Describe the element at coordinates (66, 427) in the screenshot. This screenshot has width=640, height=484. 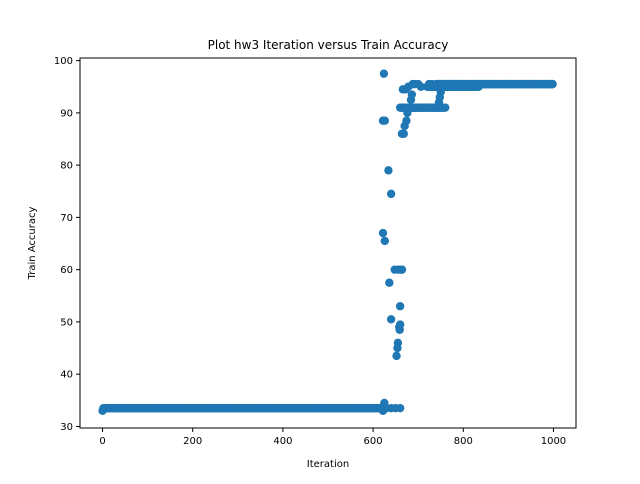
I see `y-tick-label: 30` at that location.